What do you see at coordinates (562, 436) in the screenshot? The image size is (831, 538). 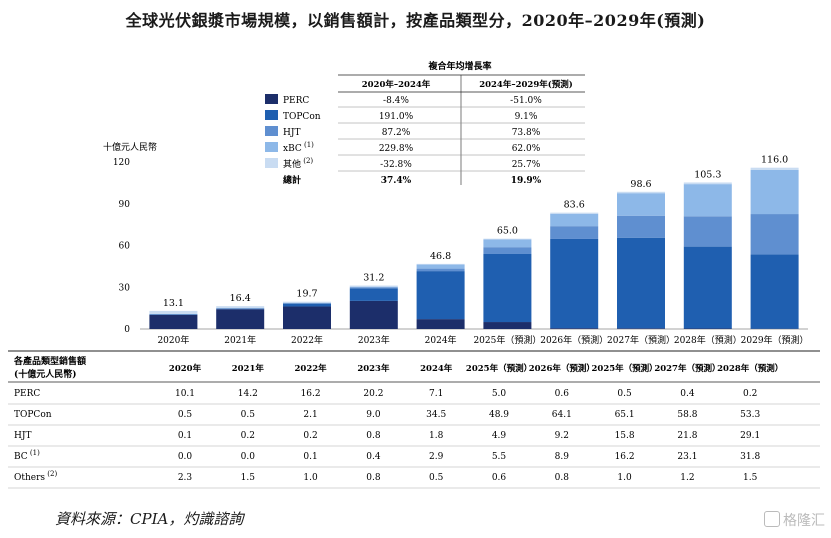 I see `table-cell: 9.2` at bounding box center [562, 436].